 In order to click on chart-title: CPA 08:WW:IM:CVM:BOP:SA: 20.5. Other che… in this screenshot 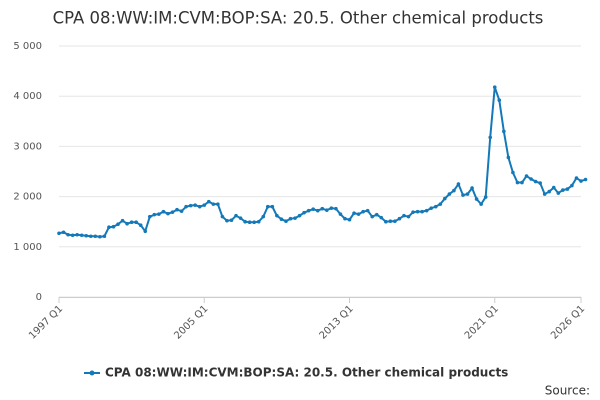, I will do `click(298, 18)`.